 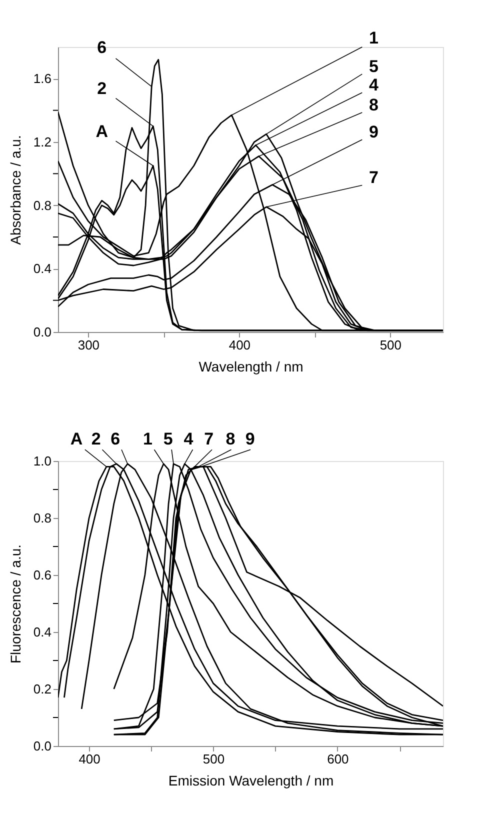 I want to click on y-axis-title: Absorbance / a.u., so click(x=15, y=190).